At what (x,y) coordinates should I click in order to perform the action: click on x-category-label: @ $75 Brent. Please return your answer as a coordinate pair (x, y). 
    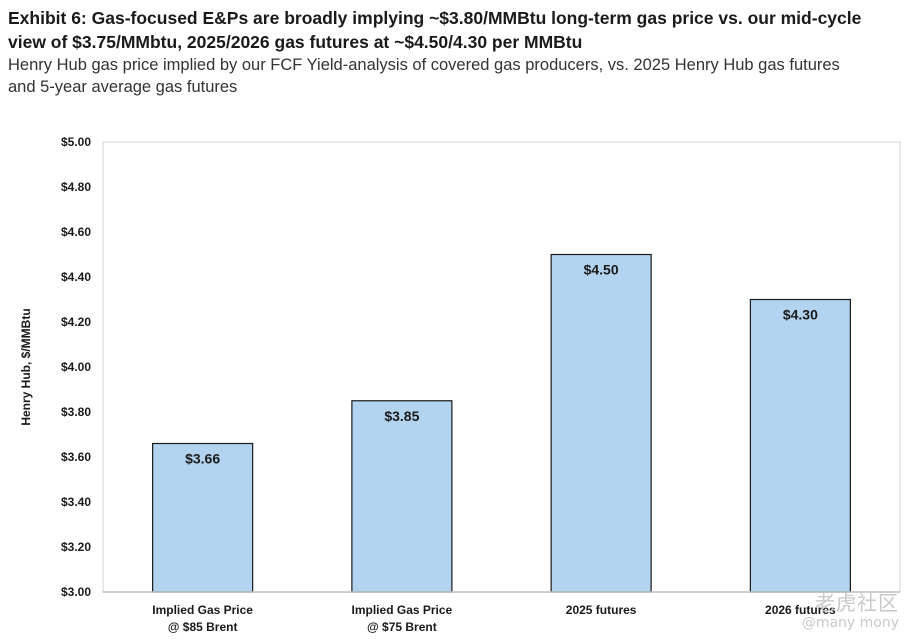
    Looking at the image, I should click on (402, 627).